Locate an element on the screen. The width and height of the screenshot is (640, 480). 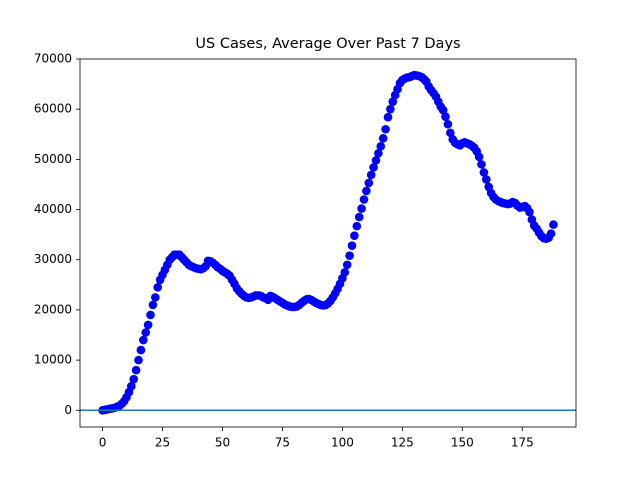
y-tick-label: 70000 is located at coordinates (53, 59).